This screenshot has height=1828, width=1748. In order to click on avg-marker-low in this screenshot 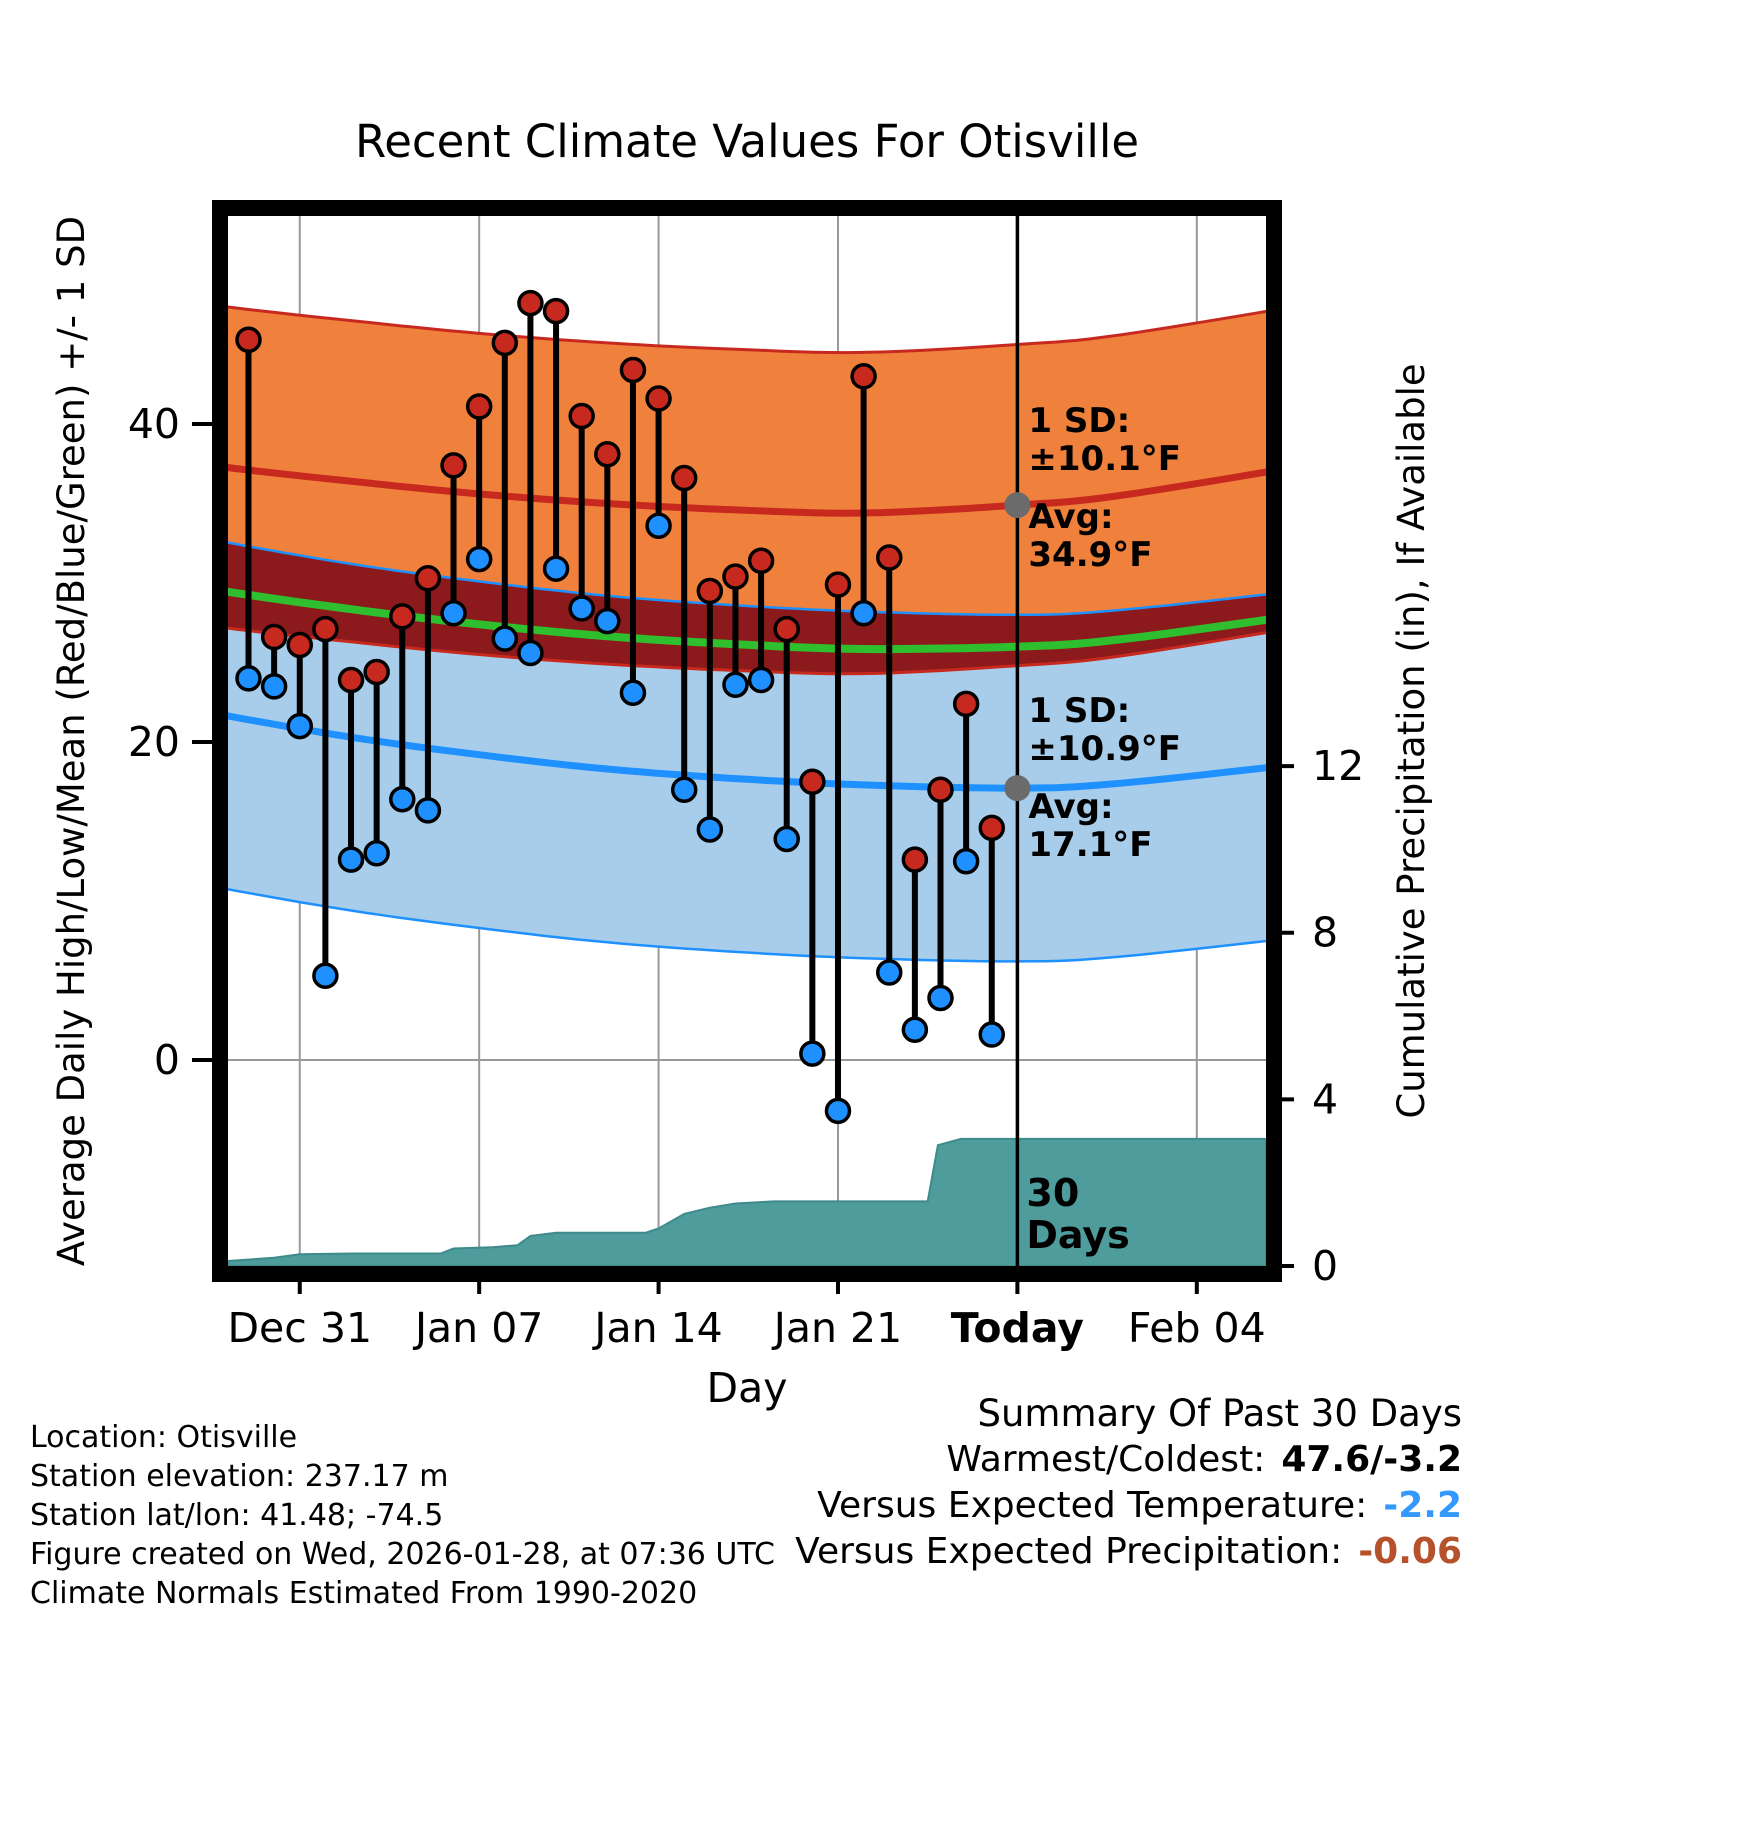, I will do `click(1017, 788)`.